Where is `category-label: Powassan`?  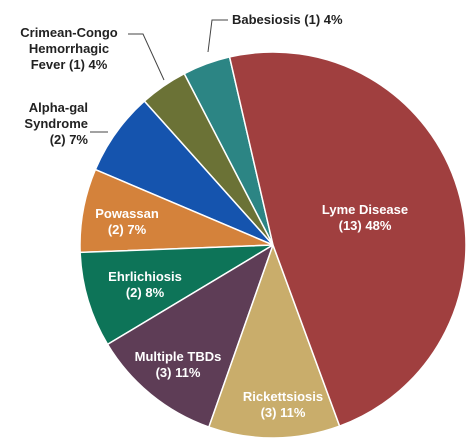 category-label: Powassan is located at coordinates (127, 213).